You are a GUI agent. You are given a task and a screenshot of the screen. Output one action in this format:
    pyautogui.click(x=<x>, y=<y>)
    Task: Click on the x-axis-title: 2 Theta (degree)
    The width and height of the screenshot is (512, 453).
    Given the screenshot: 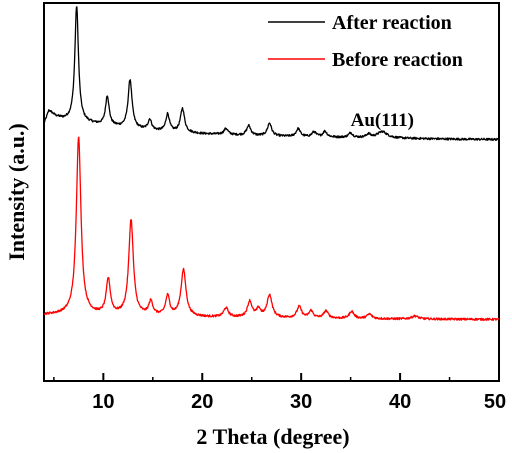 What is the action you would take?
    pyautogui.click(x=272, y=436)
    